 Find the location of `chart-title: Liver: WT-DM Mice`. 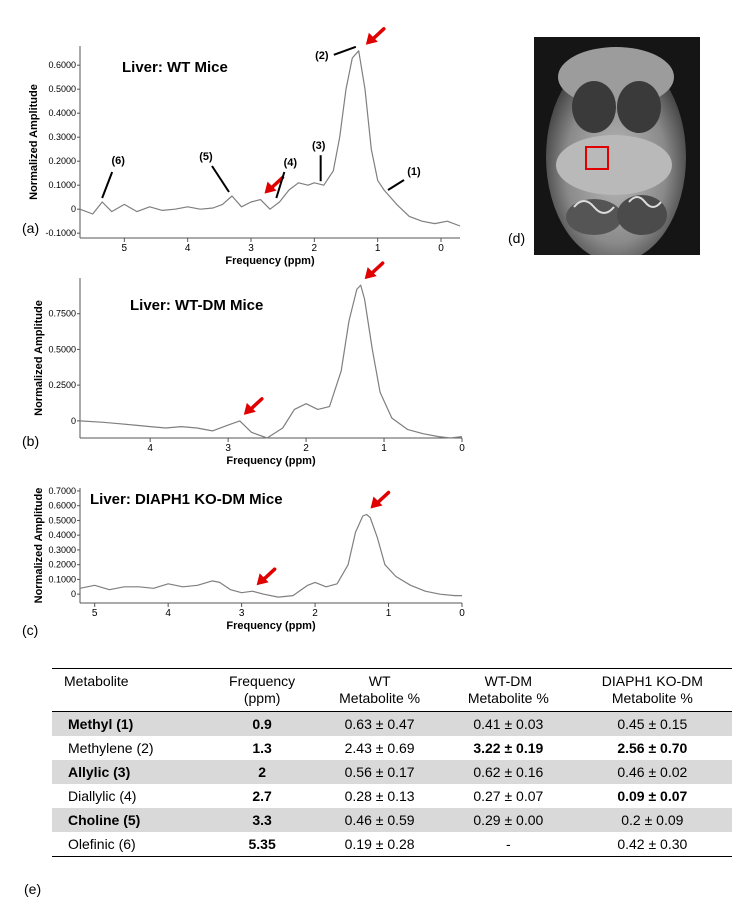

chart-title: Liver: WT-DM Mice is located at coordinates (196, 305).